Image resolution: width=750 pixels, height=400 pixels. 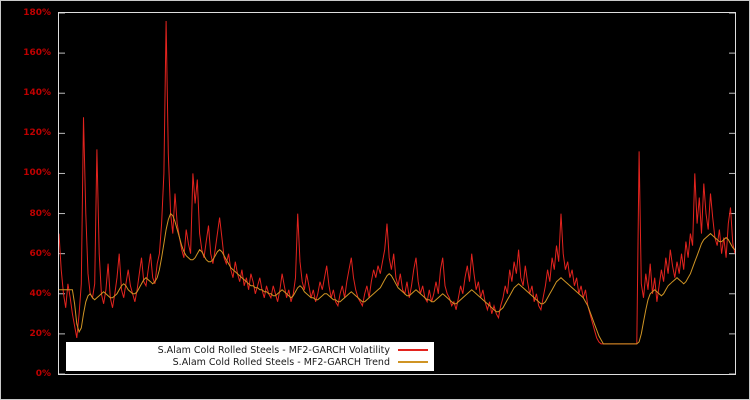 What do you see at coordinates (40, 253) in the screenshot?
I see `y-axis-tick-label: 60%` at bounding box center [40, 253].